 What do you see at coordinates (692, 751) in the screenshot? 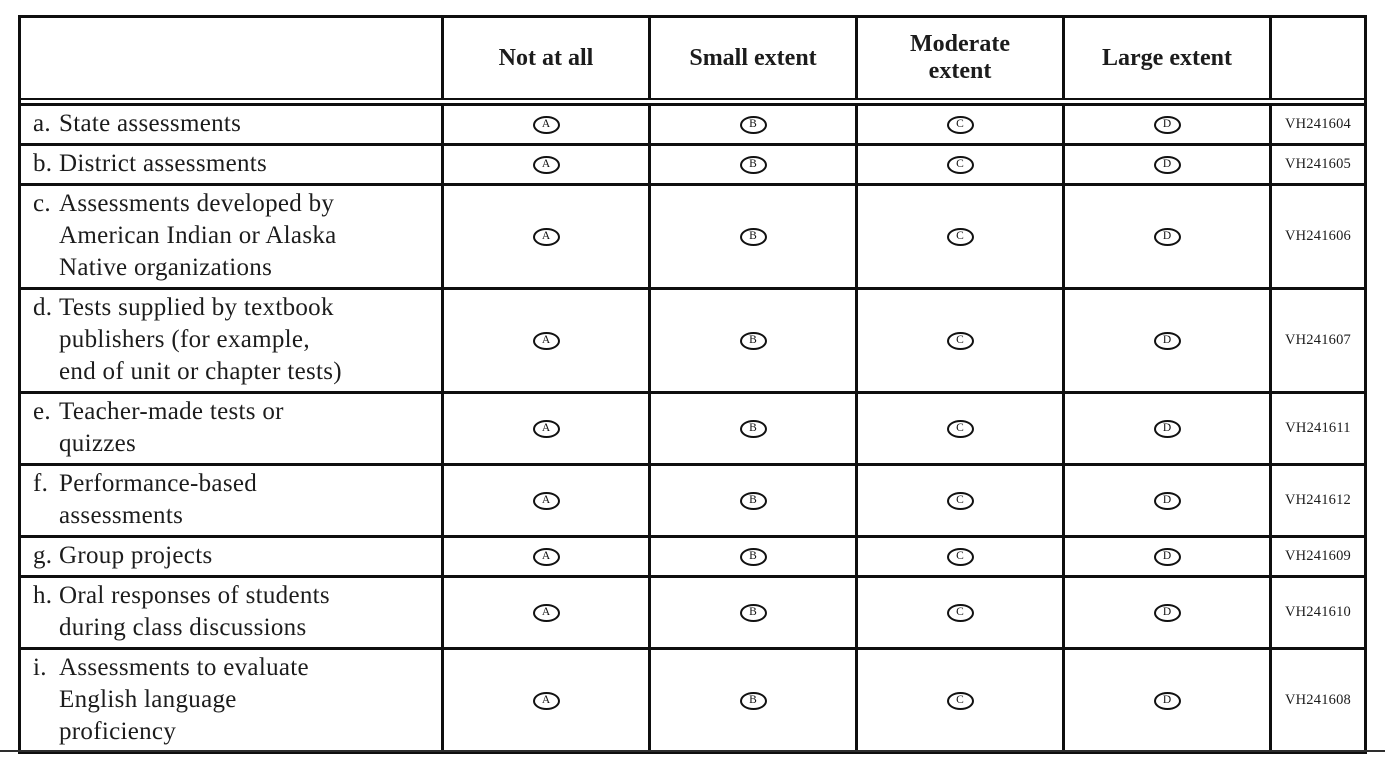
I see `page-bottom-rule` at bounding box center [692, 751].